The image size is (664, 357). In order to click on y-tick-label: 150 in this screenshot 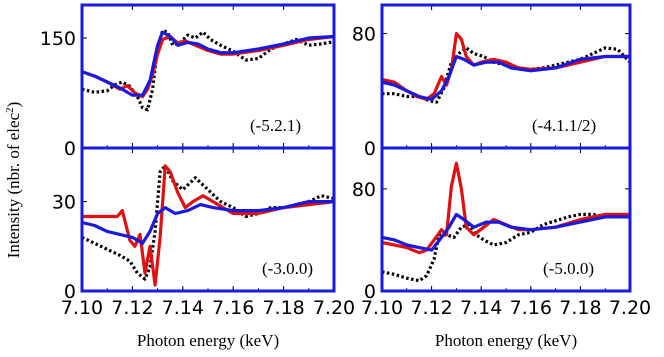, I will do `click(58, 39)`.